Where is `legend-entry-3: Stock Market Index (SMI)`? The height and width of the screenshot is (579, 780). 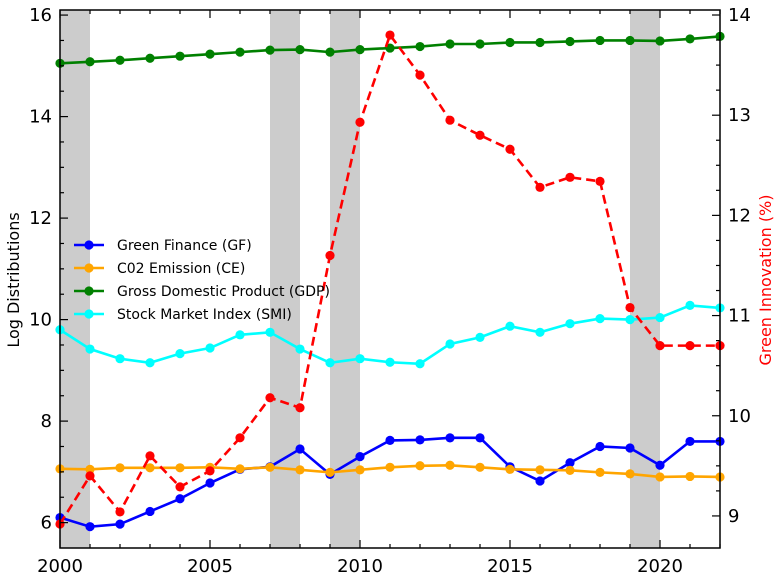
legend-entry-3: Stock Market Index (SMI) is located at coordinates (183, 315).